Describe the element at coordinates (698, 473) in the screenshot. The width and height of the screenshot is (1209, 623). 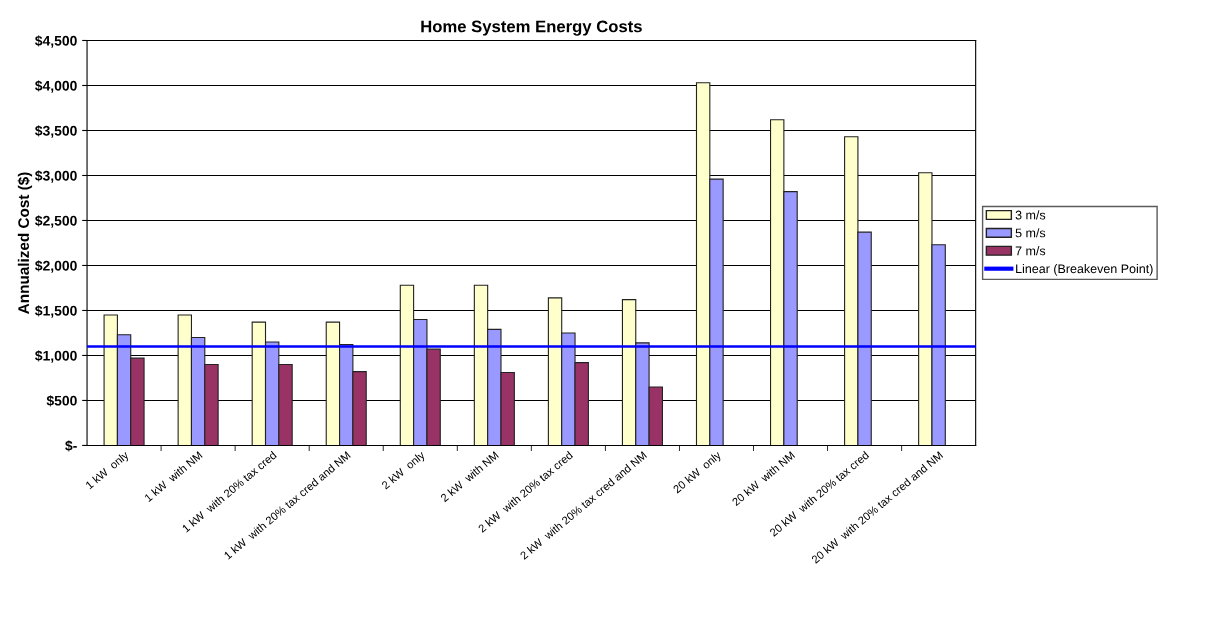
I see `x-tick-label: 20 kW only` at that location.